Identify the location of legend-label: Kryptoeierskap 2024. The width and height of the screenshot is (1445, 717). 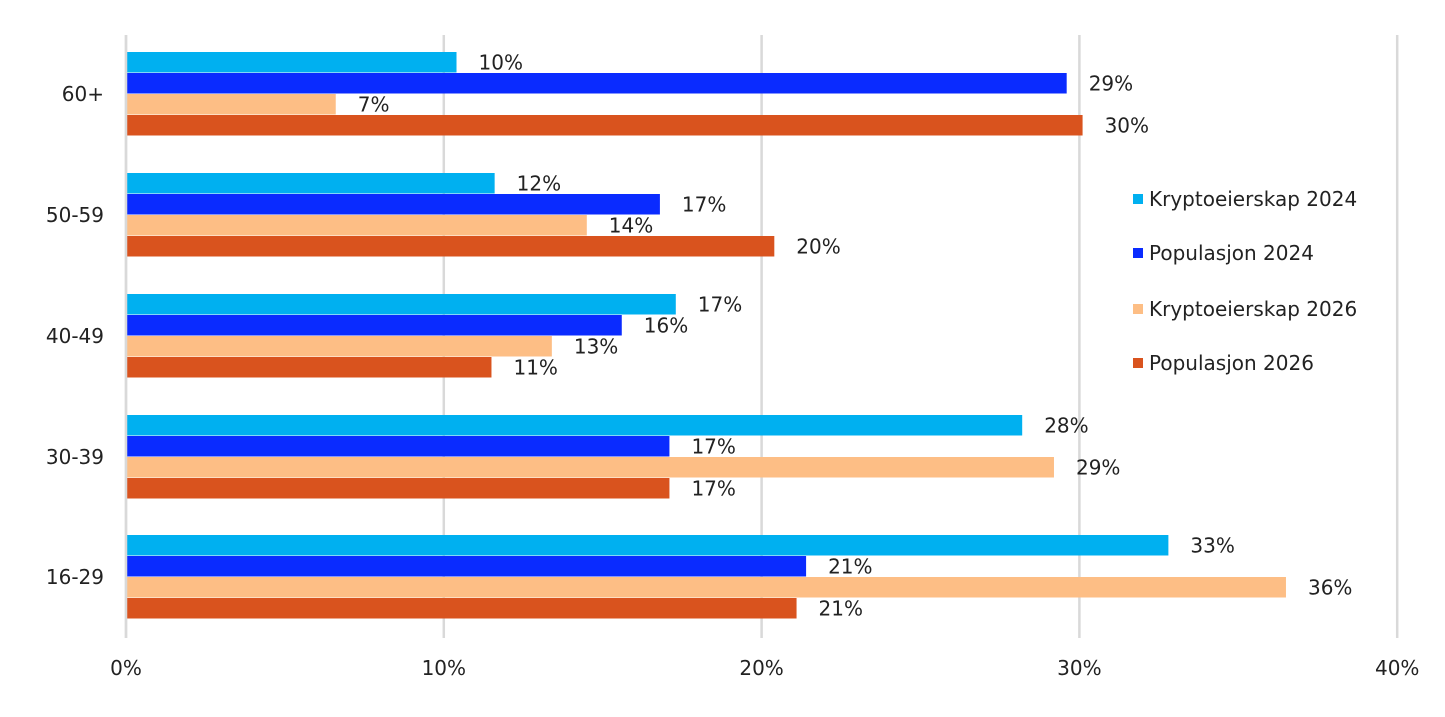
(1253, 199).